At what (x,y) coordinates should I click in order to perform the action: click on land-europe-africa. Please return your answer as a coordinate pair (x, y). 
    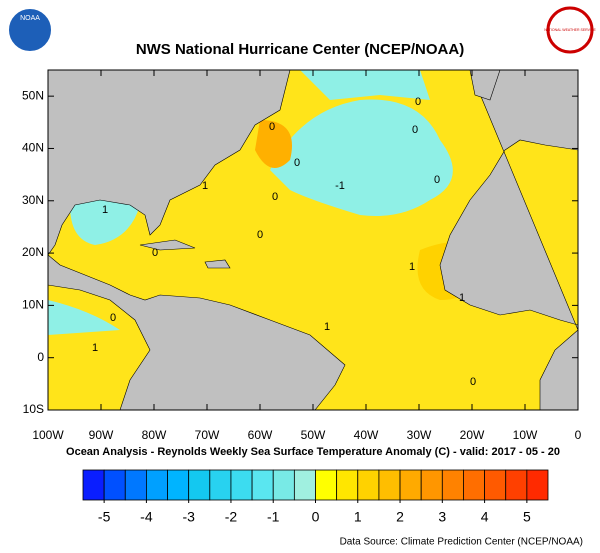
    Looking at the image, I should click on (508, 240).